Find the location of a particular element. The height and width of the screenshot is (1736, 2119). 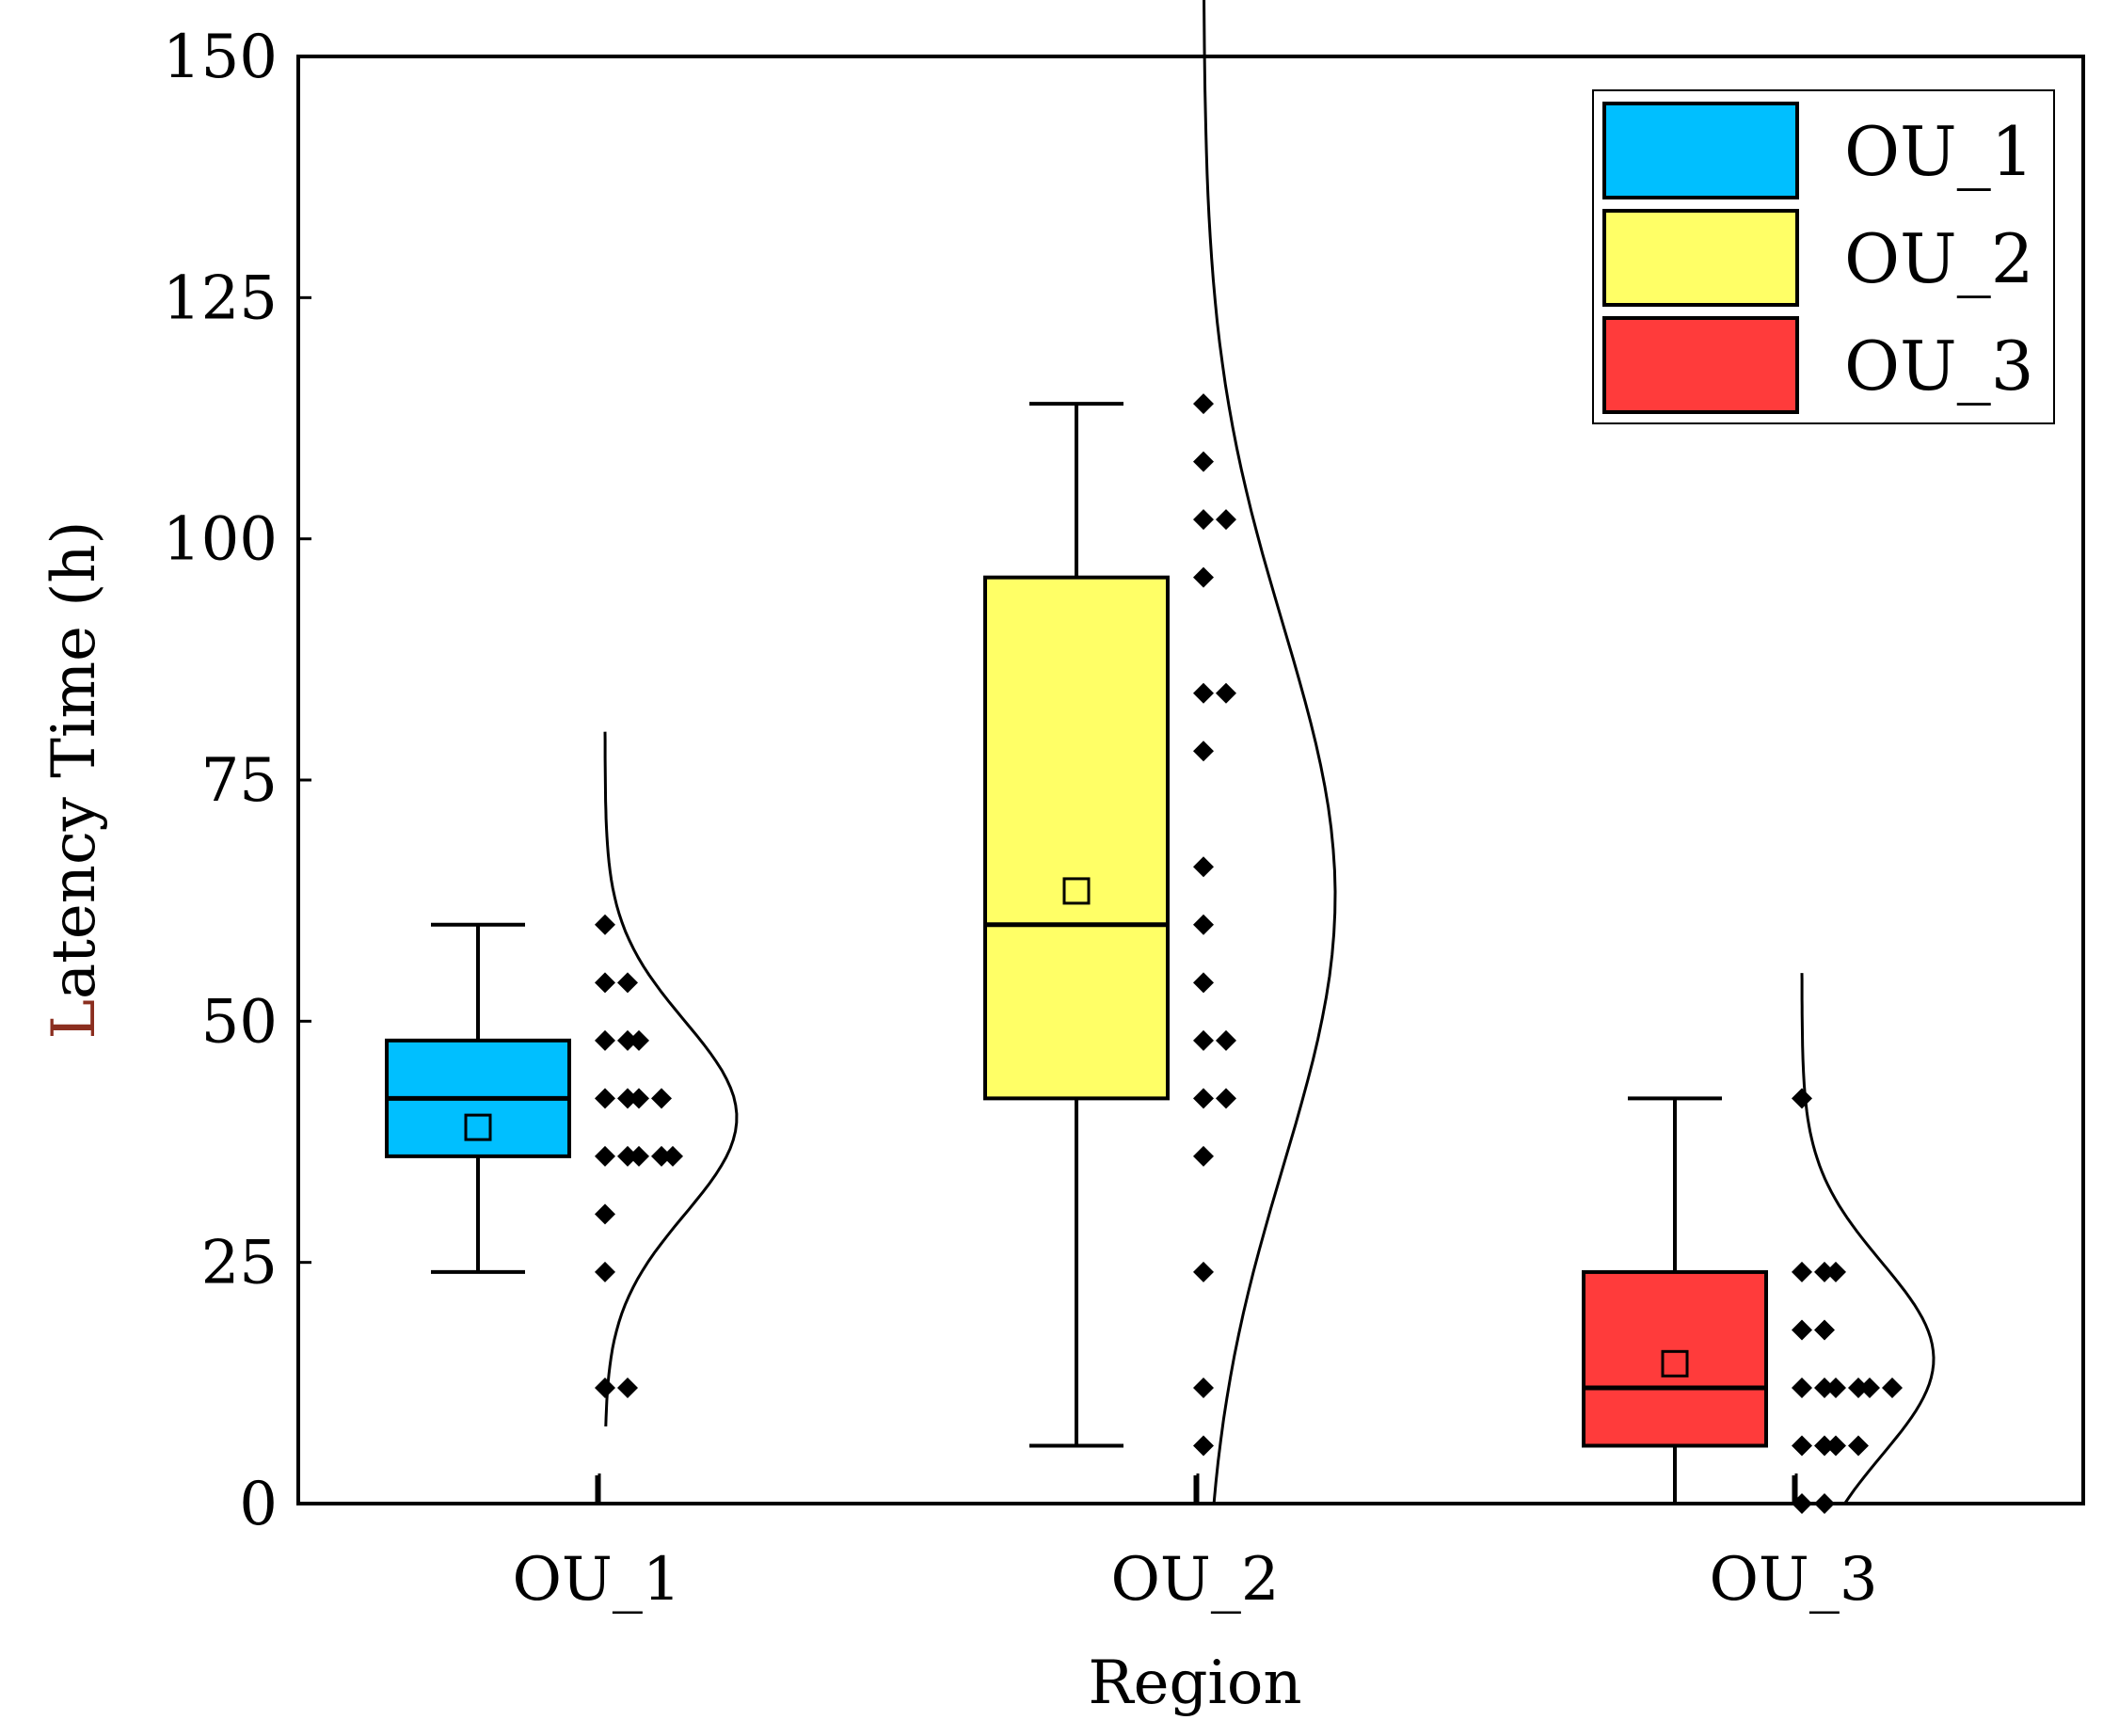

y-axis-ticks: 0 25 50 75 100 125 150 is located at coordinates (237, 781).